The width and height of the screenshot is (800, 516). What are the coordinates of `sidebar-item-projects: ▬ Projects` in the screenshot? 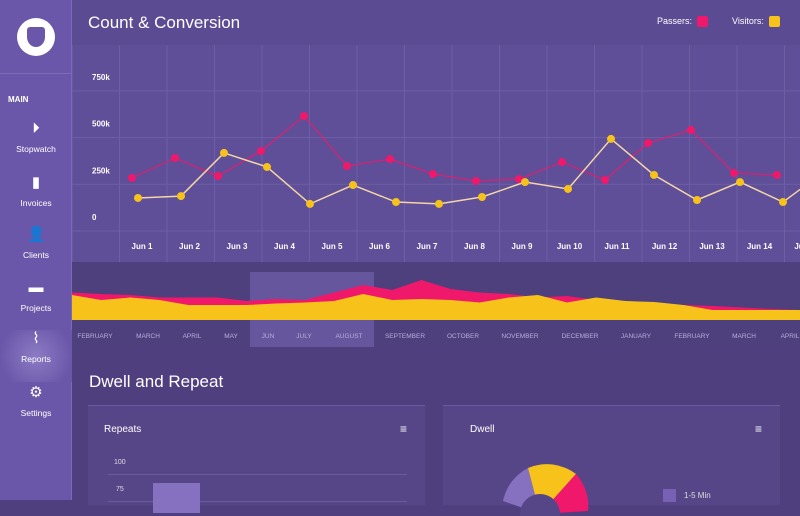 It's located at (36, 305).